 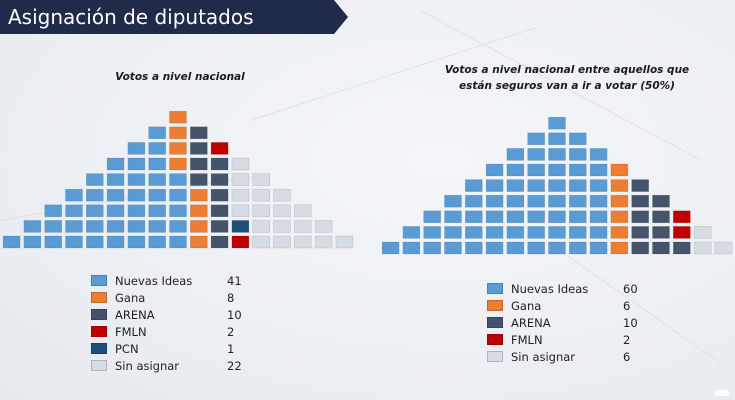 What do you see at coordinates (234, 366) in the screenshot?
I see `legend-count: 22` at bounding box center [234, 366].